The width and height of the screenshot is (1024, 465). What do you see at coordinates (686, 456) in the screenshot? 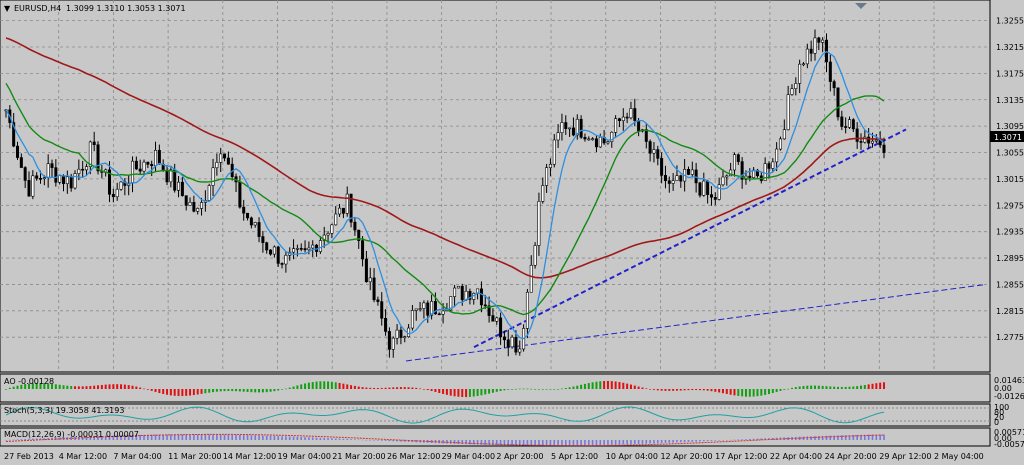
I see `time-tick-label: 12 Apr 20:00` at bounding box center [686, 456].